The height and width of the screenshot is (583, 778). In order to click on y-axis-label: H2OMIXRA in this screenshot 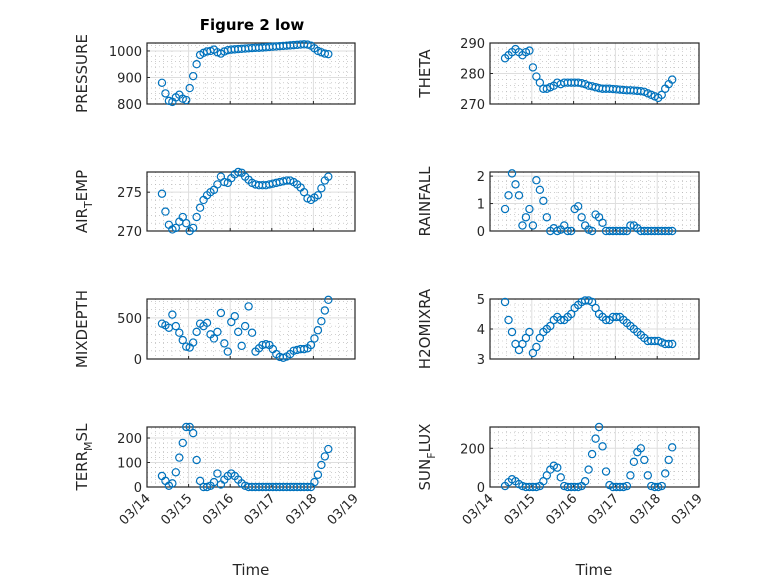, I will do `click(425, 328)`.